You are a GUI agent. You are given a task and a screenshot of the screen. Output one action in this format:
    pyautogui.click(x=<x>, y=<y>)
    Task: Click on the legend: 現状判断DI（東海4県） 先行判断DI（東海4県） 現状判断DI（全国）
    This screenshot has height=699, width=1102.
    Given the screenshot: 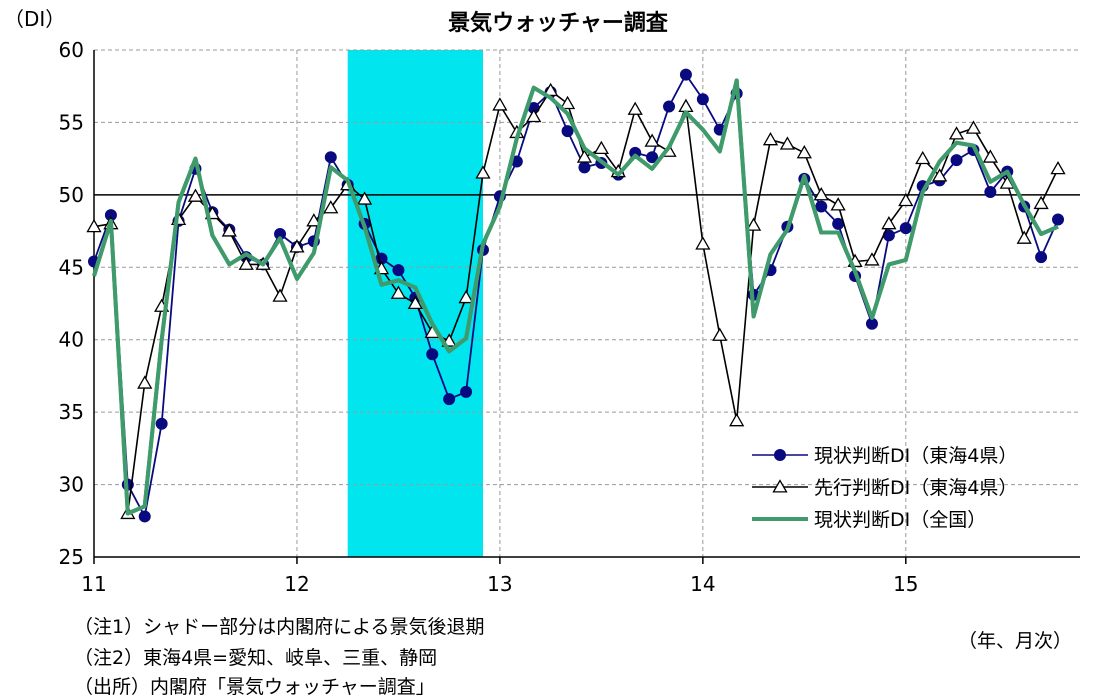 What is the action you would take?
    pyautogui.click(x=884, y=488)
    